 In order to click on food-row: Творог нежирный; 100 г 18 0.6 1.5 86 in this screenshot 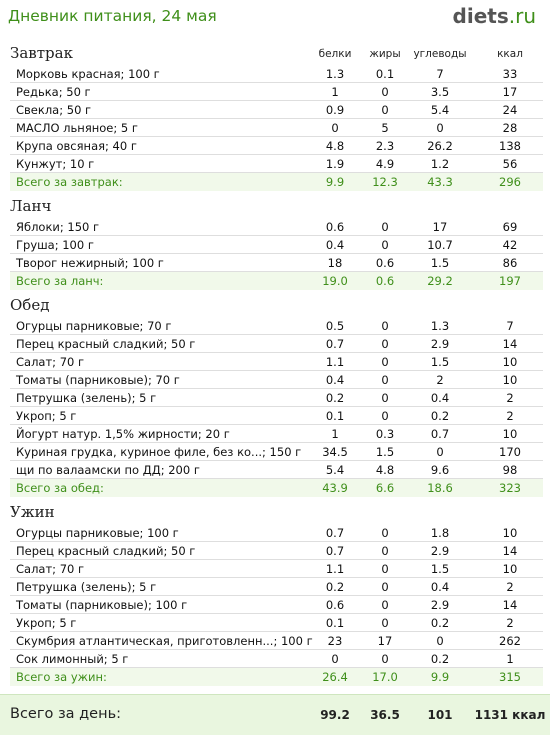, I will do `click(276, 263)`.